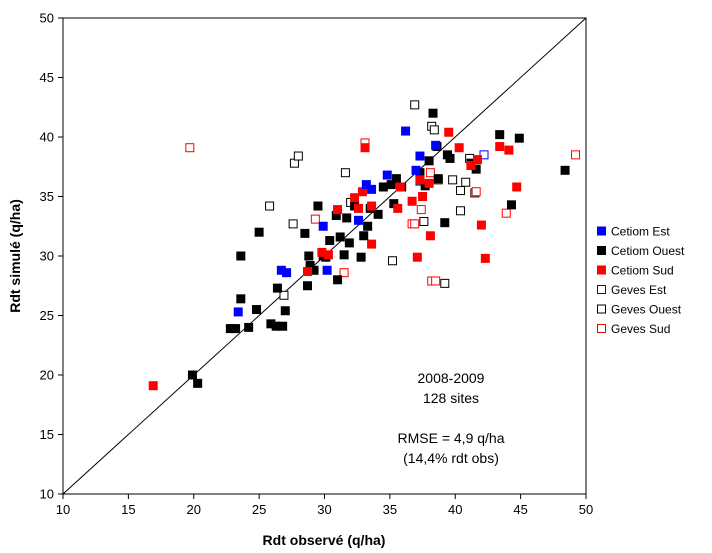  Describe the element at coordinates (47, 434) in the screenshot. I see `y-tick-label: 15` at that location.